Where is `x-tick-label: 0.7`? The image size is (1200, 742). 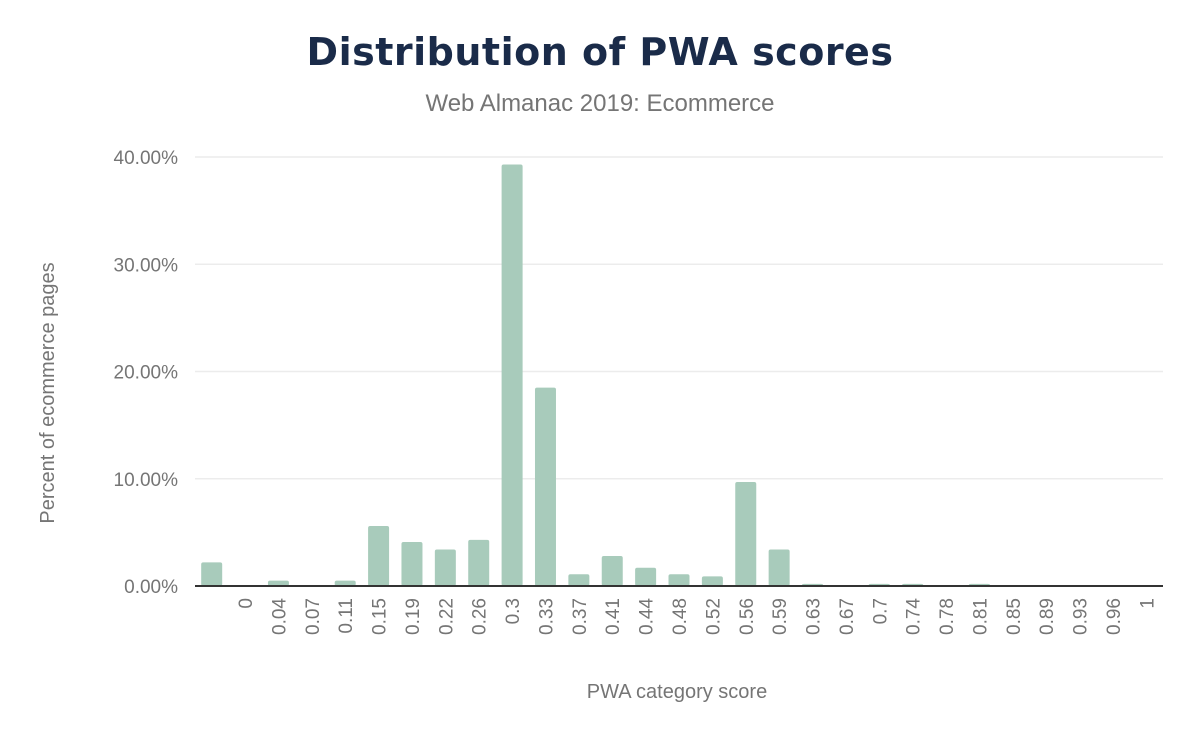
x-tick-label: 0.7 is located at coordinates (880, 611).